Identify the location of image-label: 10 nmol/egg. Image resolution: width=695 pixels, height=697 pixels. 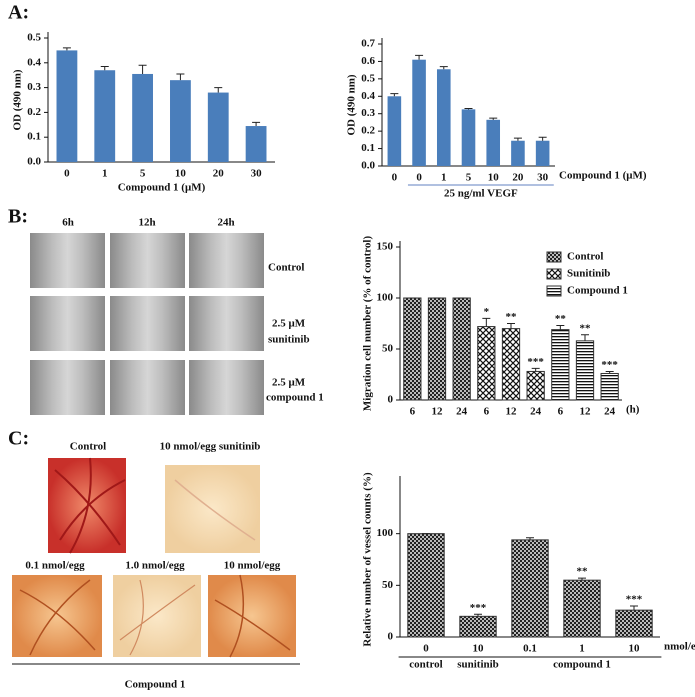
(252, 566).